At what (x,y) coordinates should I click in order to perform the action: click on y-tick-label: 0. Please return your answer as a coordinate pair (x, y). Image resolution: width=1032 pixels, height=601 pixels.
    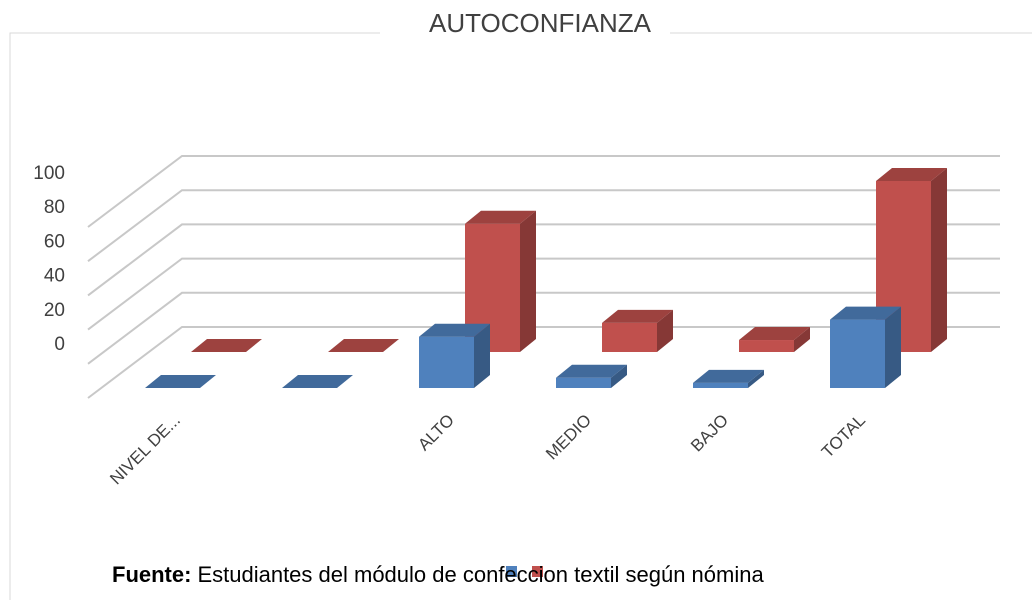
    Looking at the image, I should click on (59, 344).